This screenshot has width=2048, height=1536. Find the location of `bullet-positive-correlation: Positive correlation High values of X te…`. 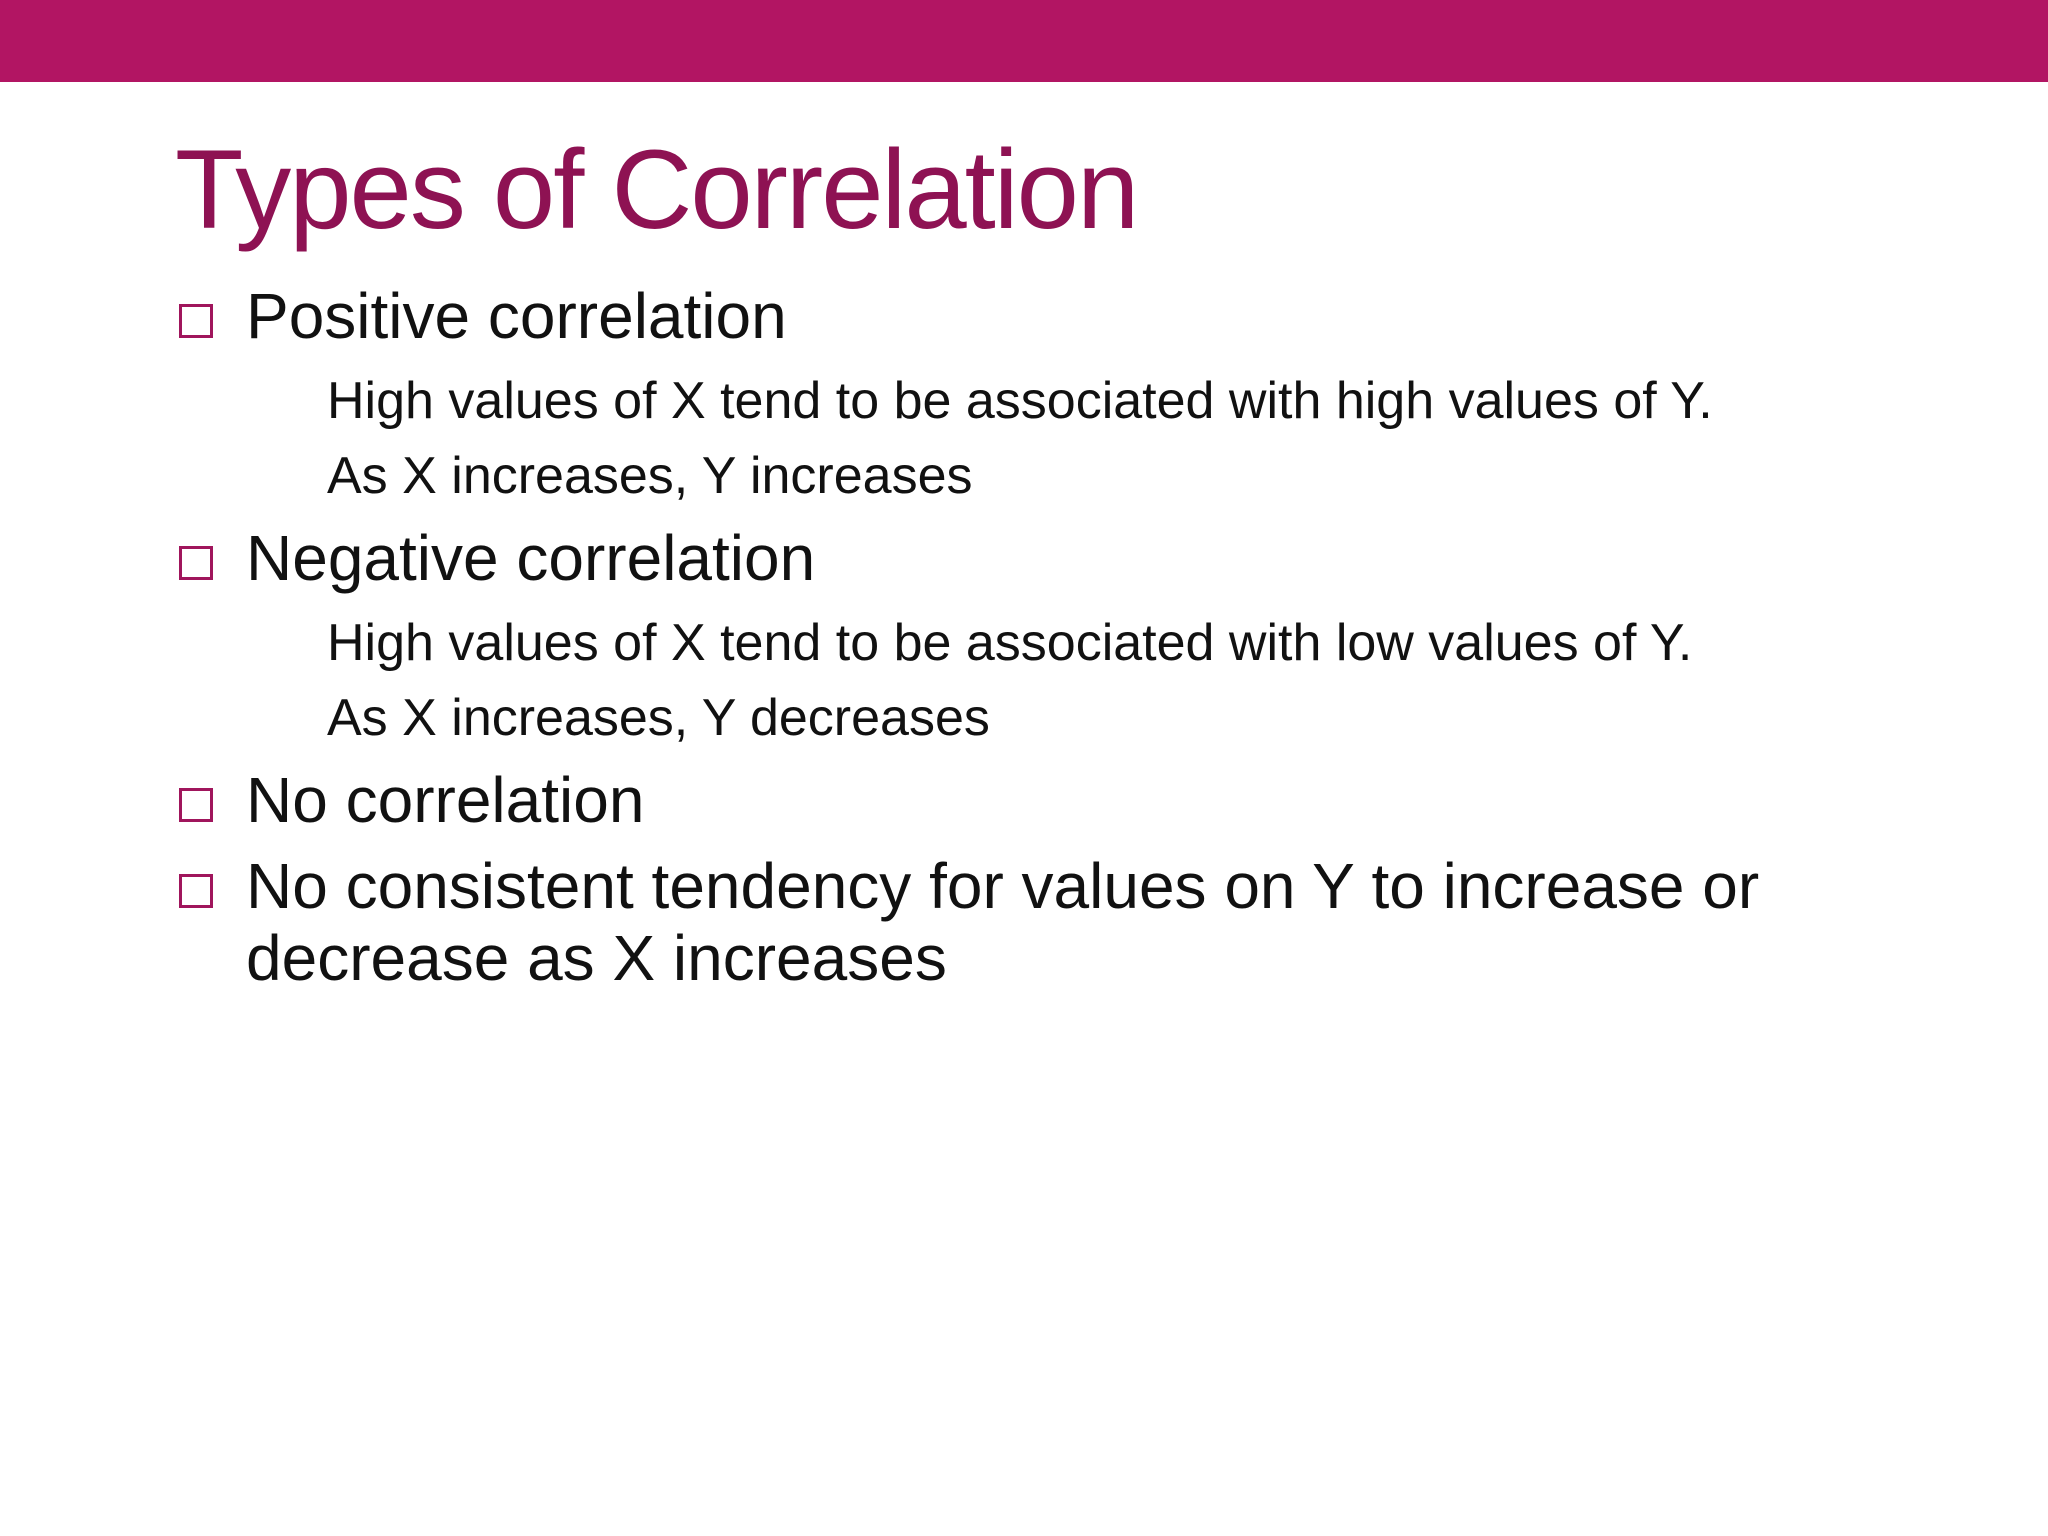

bullet-positive-correlation: Positive correlation High values of X te… is located at coordinates (1076, 397).